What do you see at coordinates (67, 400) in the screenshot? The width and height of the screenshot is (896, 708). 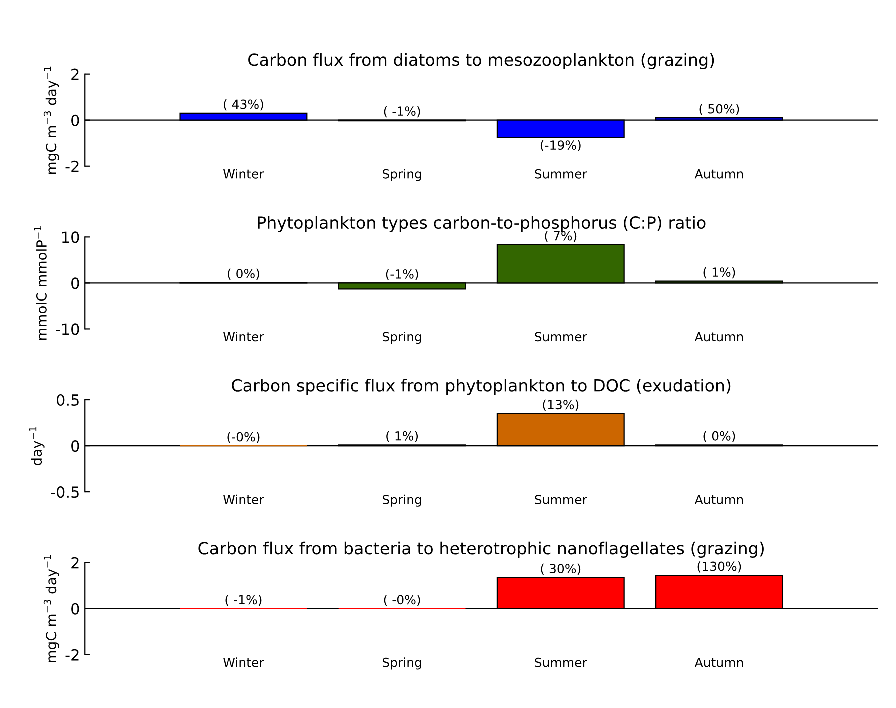 I see `y-tick-label: 0.5` at bounding box center [67, 400].